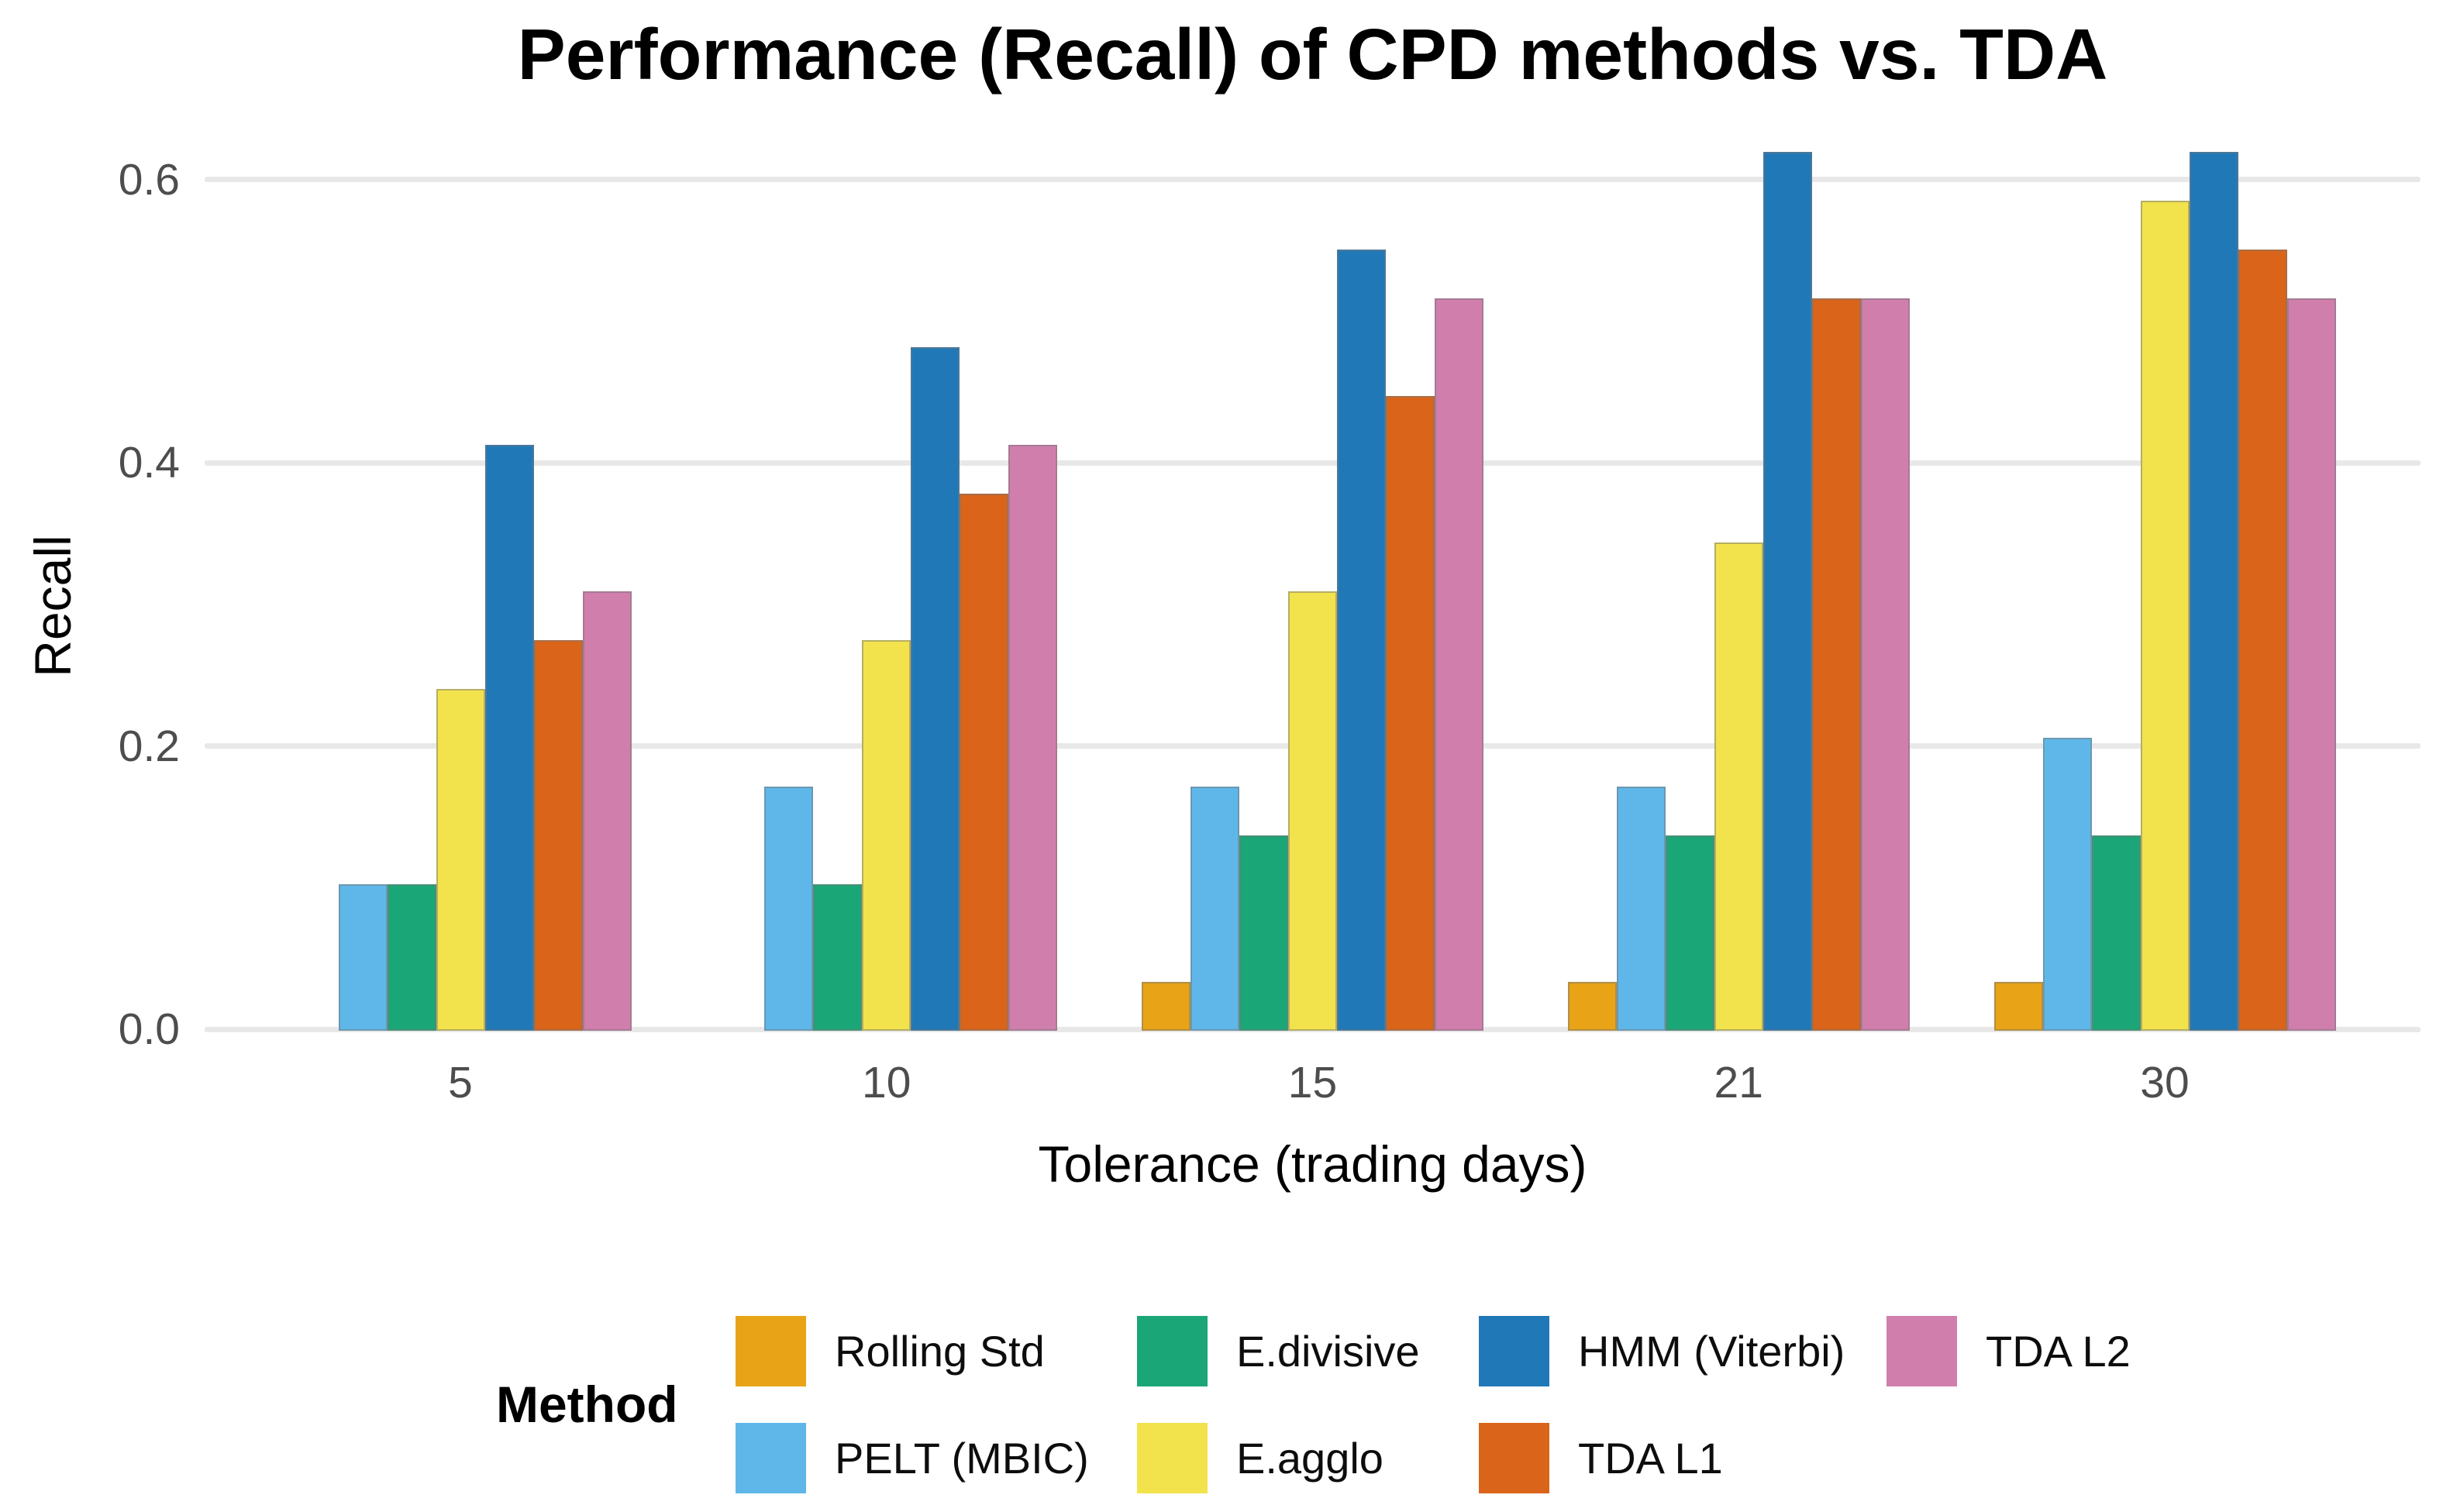 The width and height of the screenshot is (2443, 1512). What do you see at coordinates (149, 179) in the screenshot?
I see `y-tick-label: 0.6` at bounding box center [149, 179].